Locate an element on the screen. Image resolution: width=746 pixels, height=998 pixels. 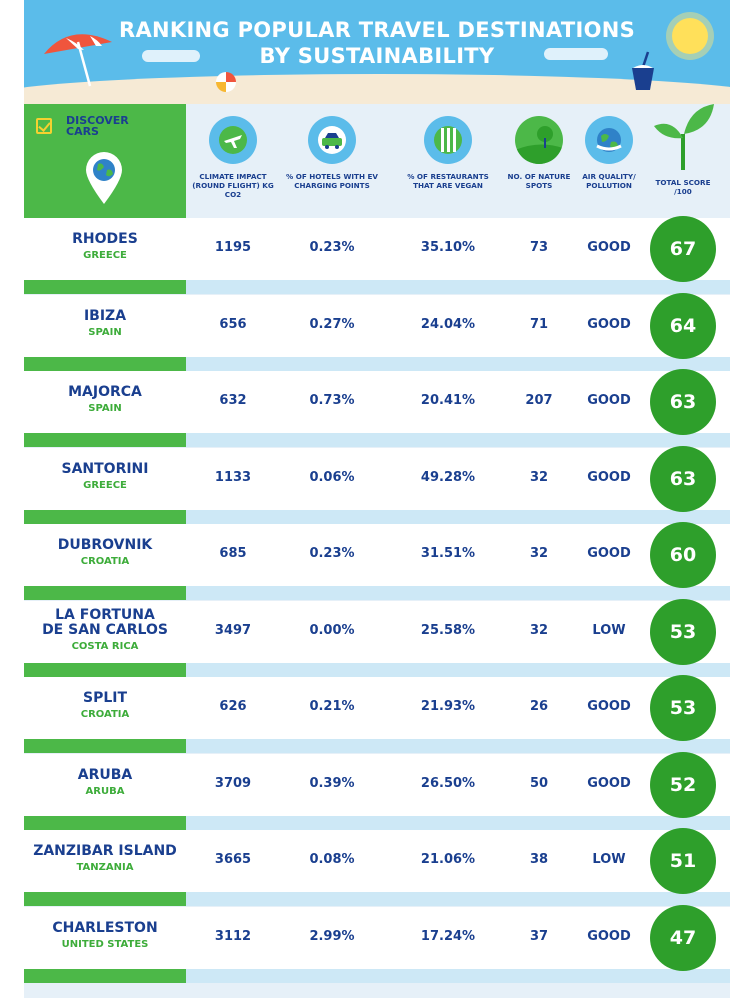
beach-umbrella-icon is located at coordinates (78, 60).